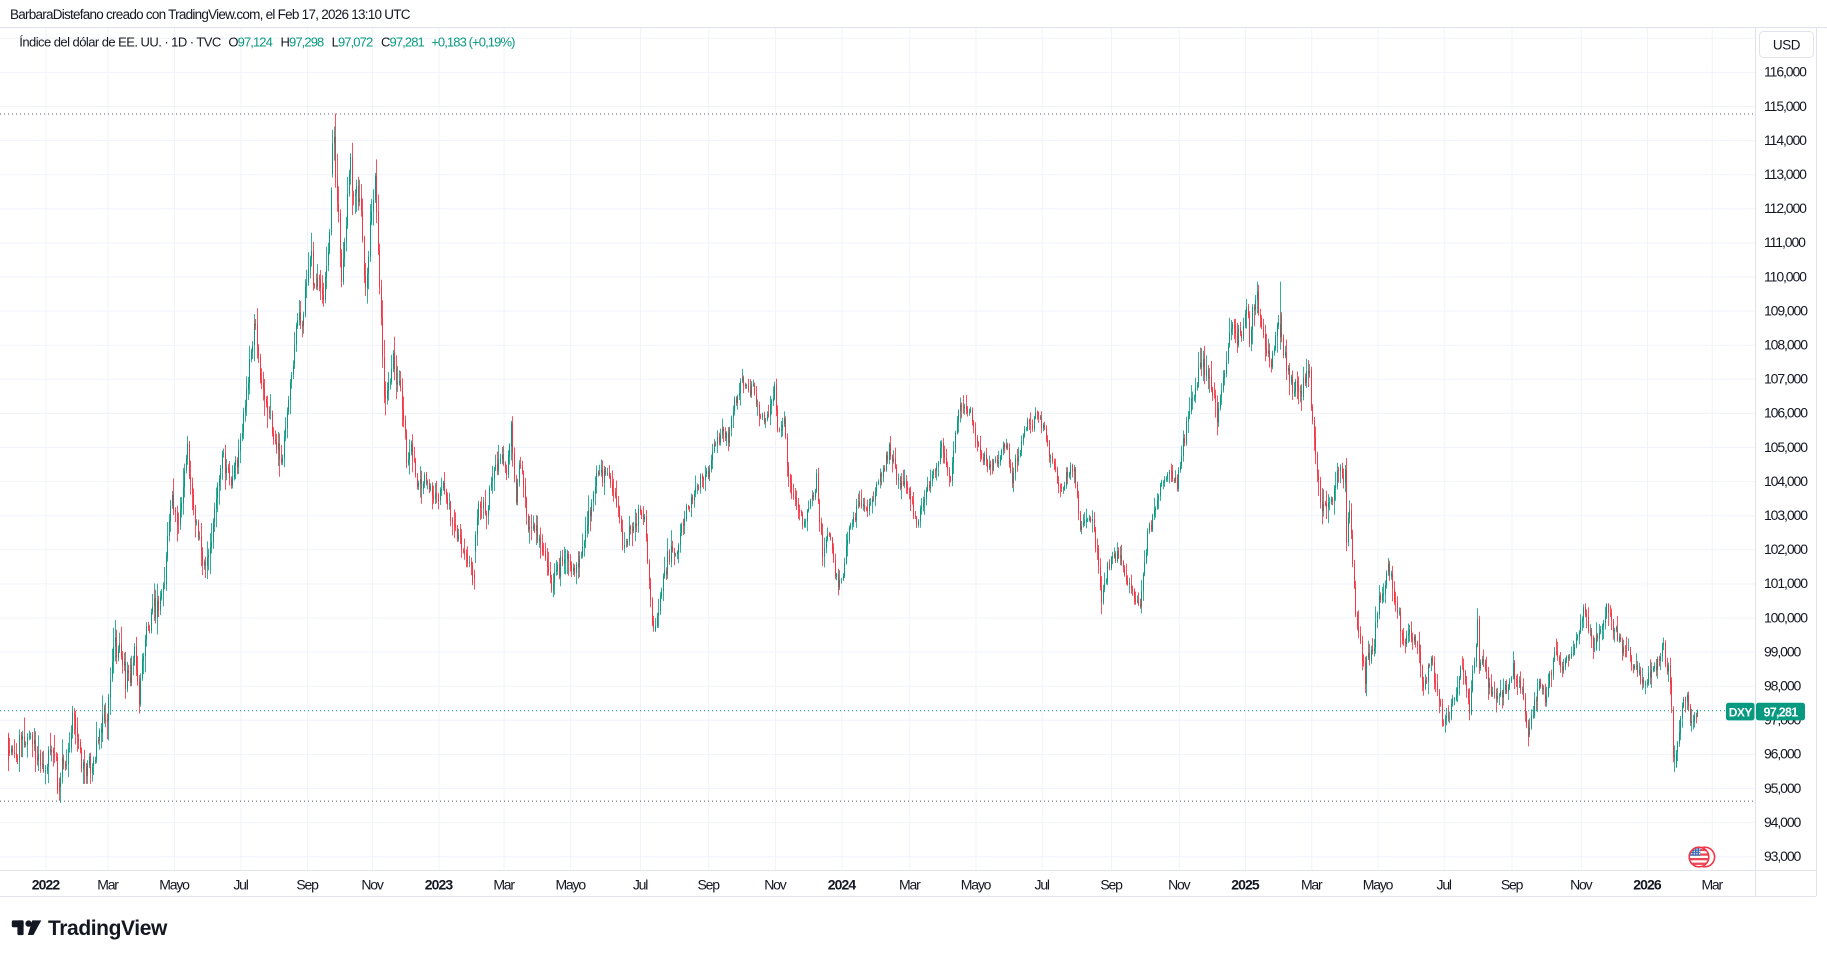 The height and width of the screenshot is (963, 1827). I want to click on svg-text: TradingView, so click(108, 928).